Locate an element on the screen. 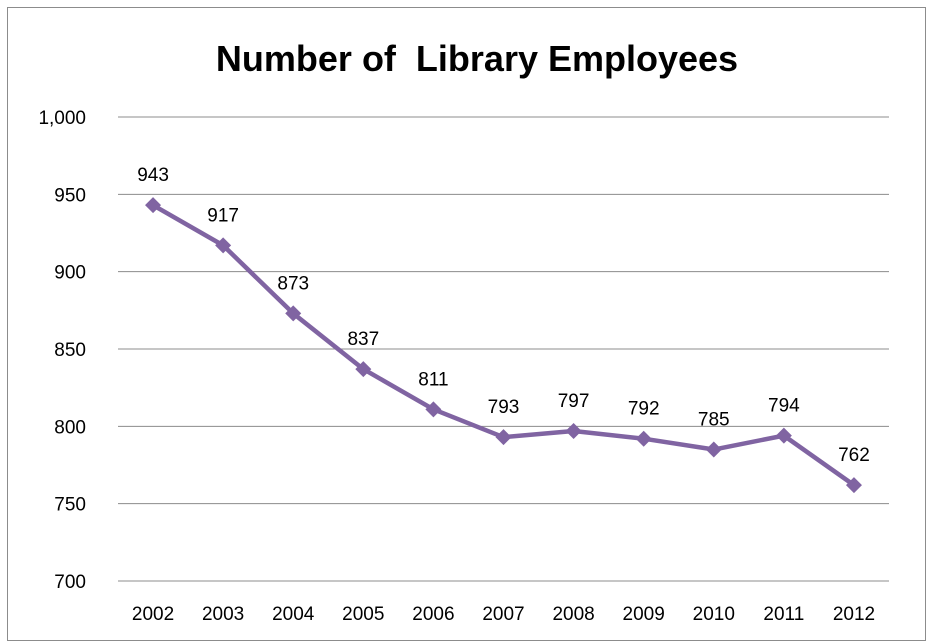  x-tick-label: 2008 is located at coordinates (573, 614).